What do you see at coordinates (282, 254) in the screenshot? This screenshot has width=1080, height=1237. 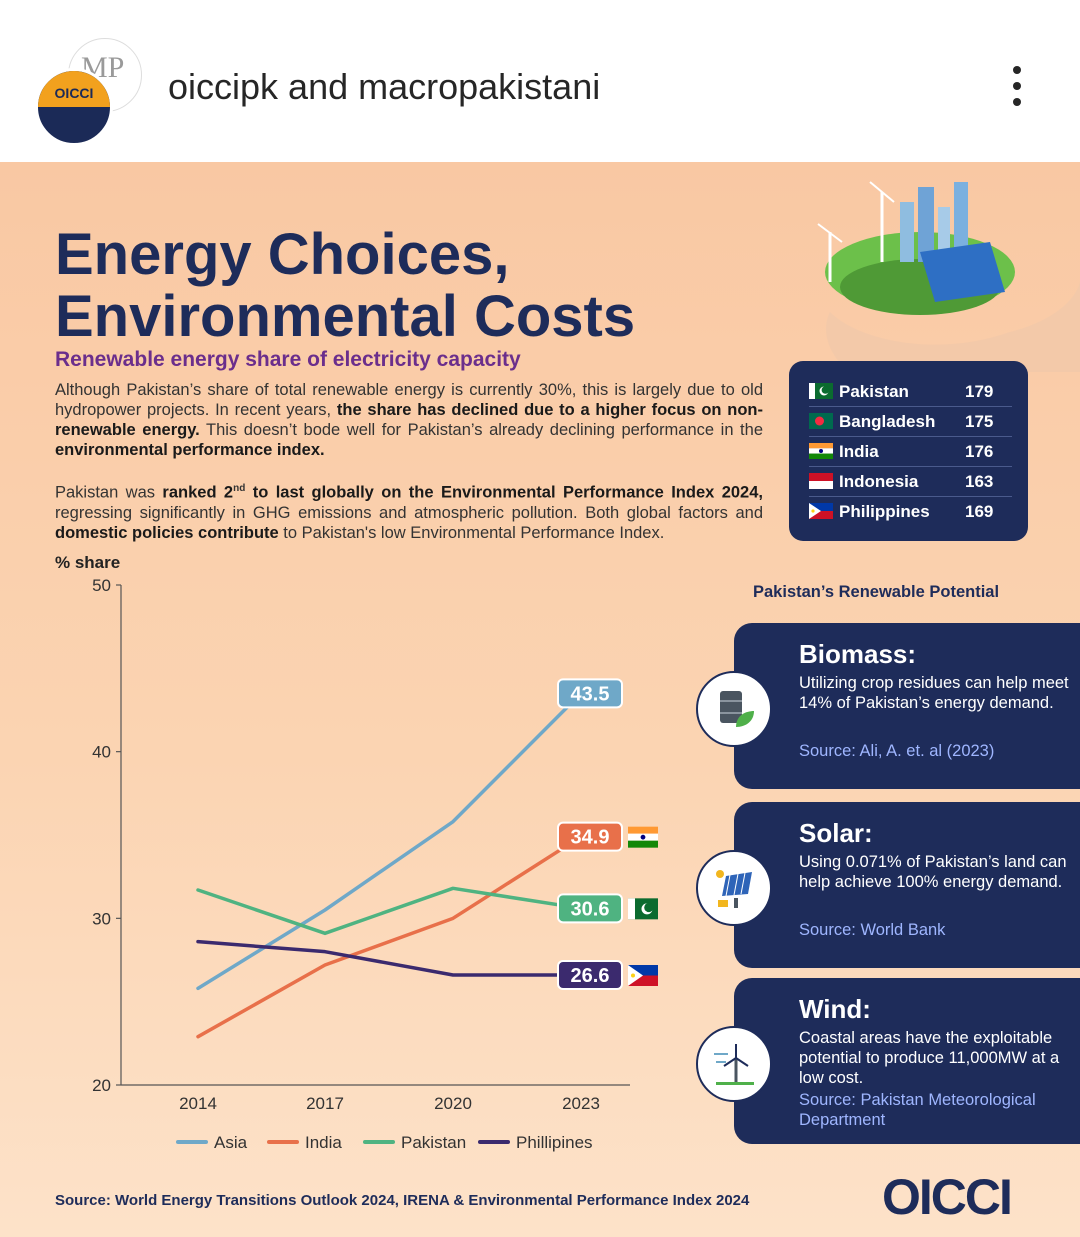 I see `title-line1: Energy Choices,` at bounding box center [282, 254].